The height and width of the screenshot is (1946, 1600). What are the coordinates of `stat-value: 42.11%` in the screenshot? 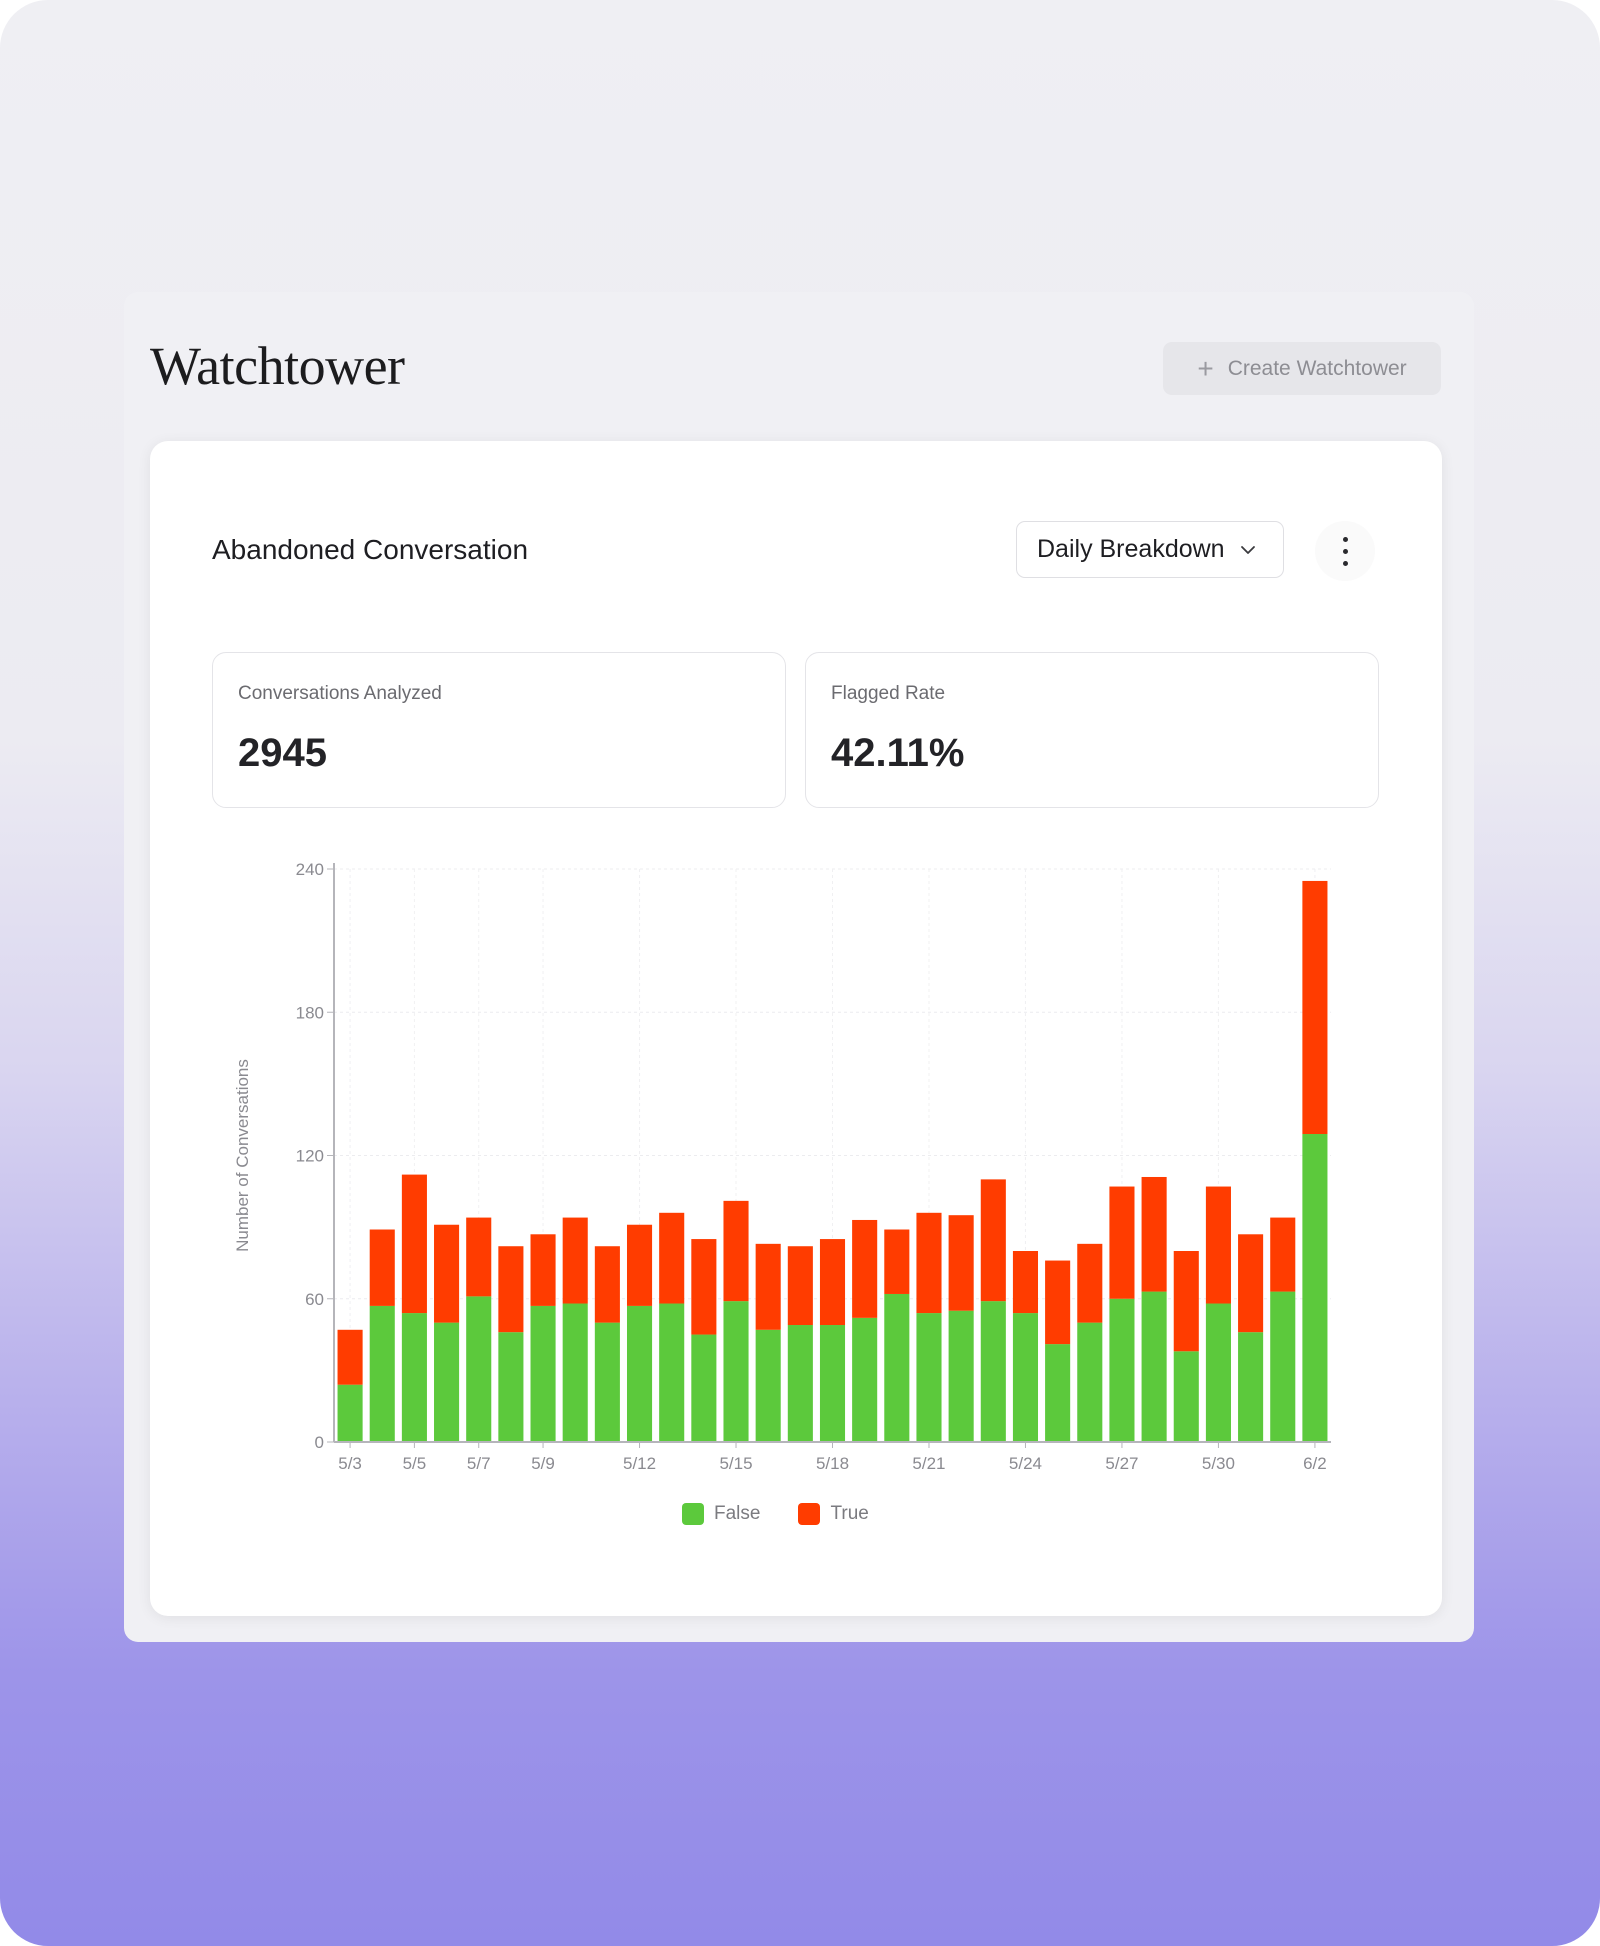 It's located at (898, 753).